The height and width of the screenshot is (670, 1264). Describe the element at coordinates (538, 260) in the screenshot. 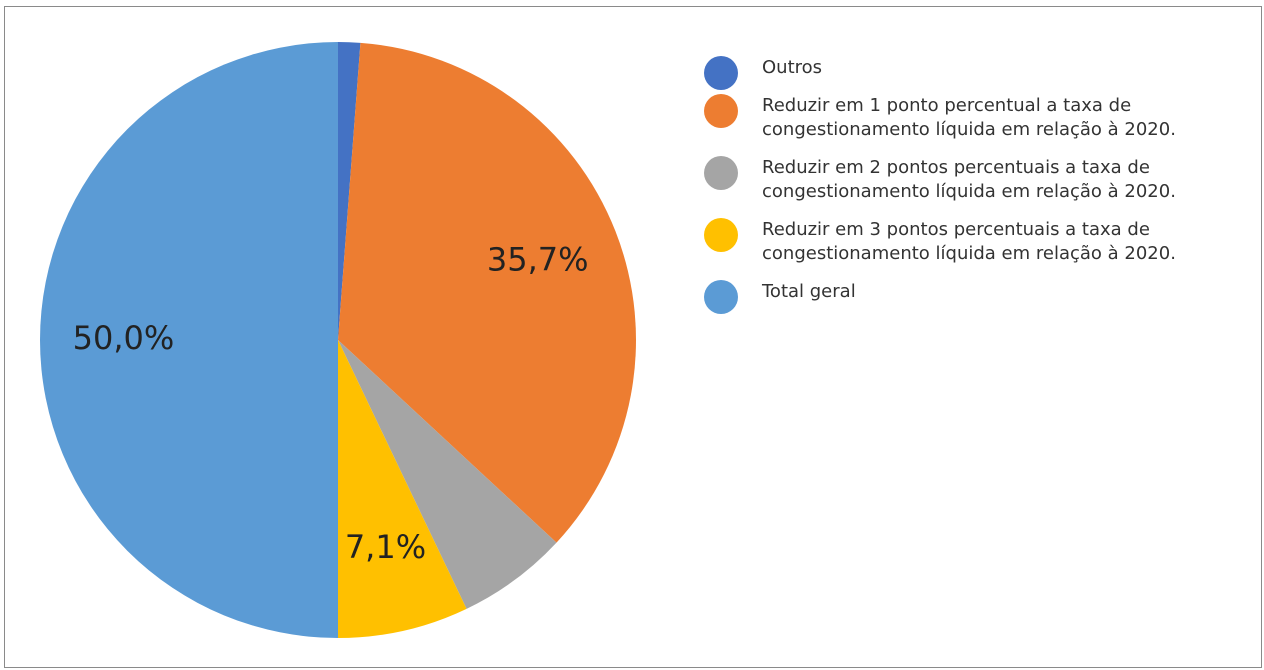

I see `data-label: 35,7%` at that location.